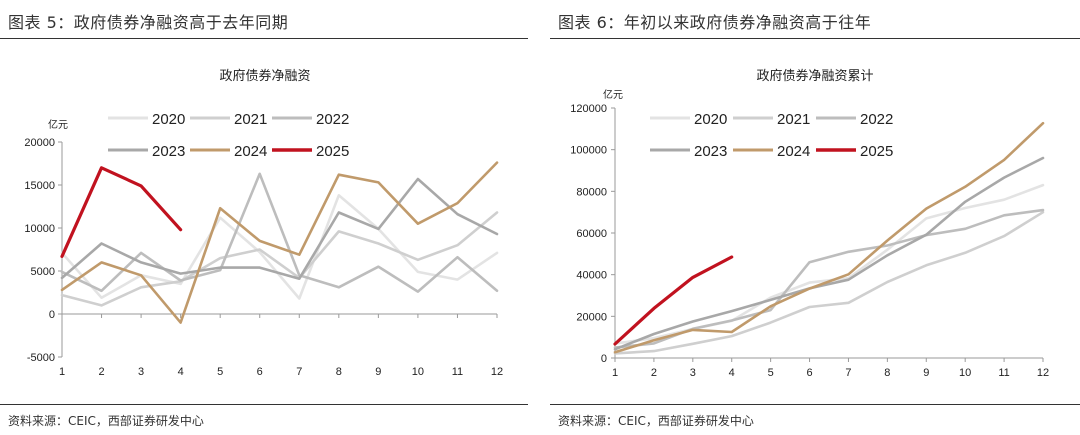 Image resolution: width=1080 pixels, height=435 pixels. What do you see at coordinates (101, 372) in the screenshot?
I see `fig5-x-tick-label: 2` at bounding box center [101, 372].